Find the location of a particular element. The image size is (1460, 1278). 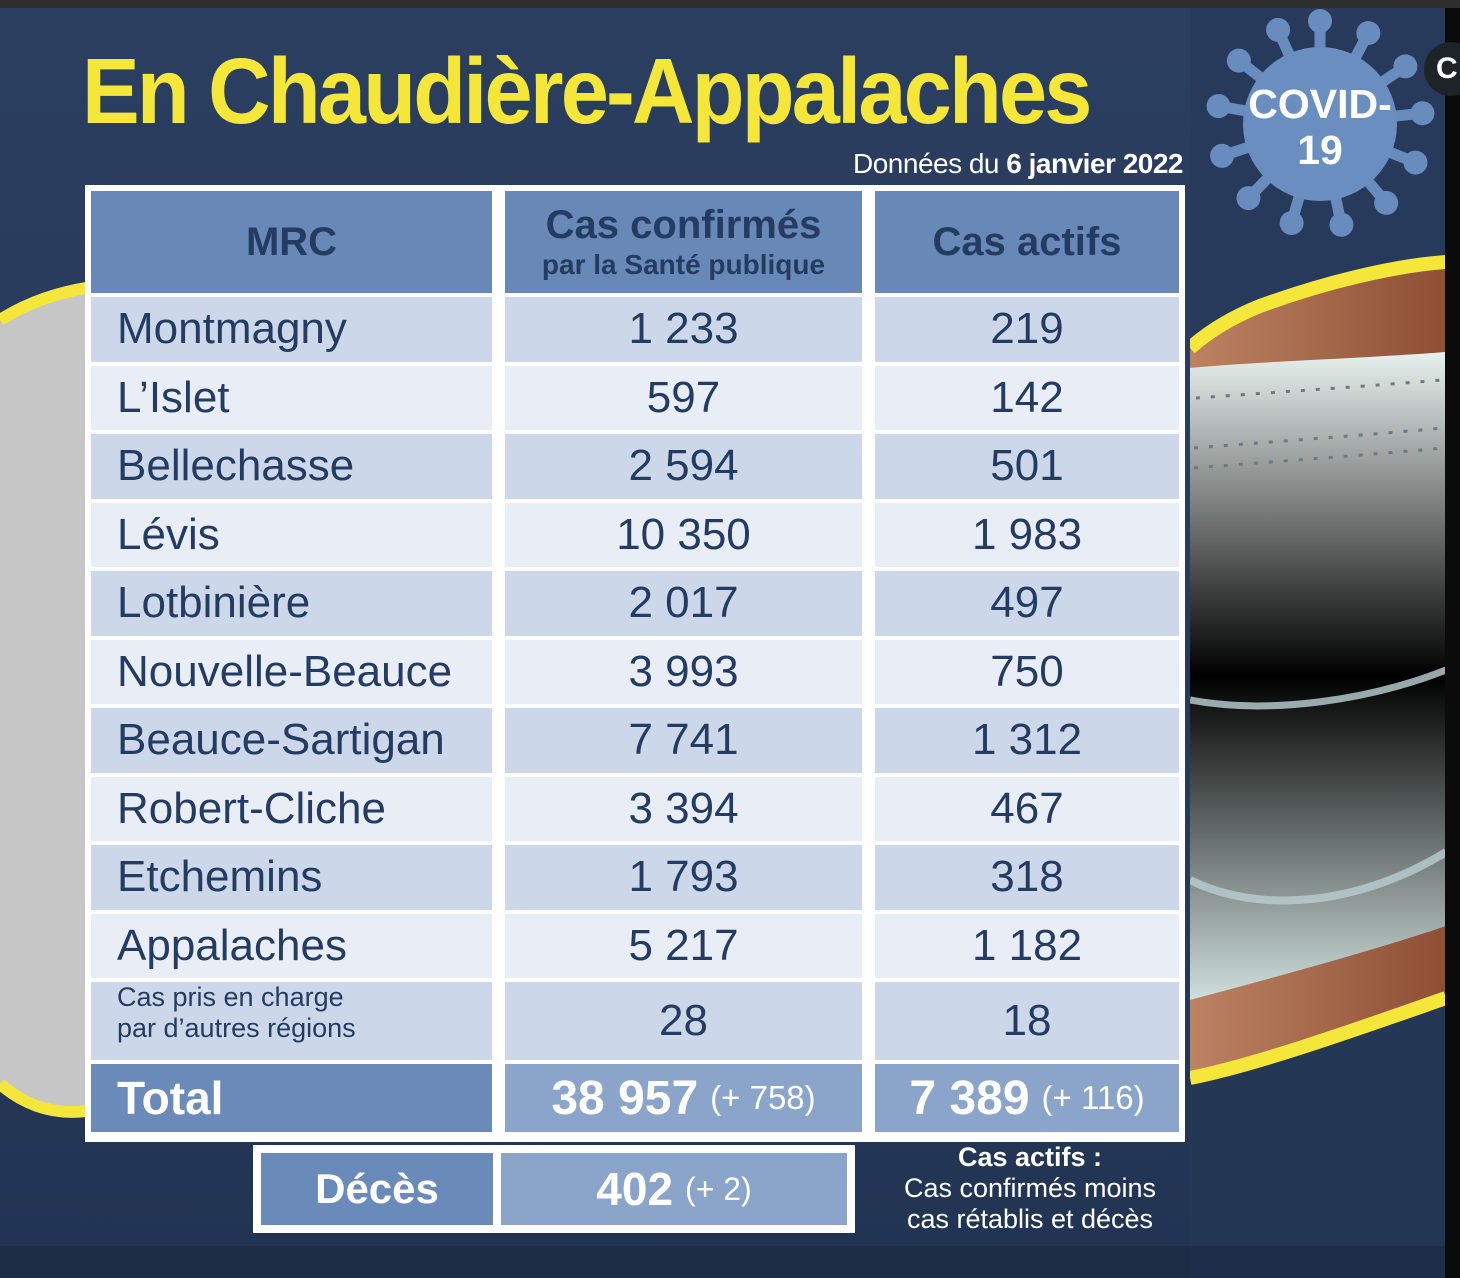

page-title: En Chaudière-Appalaches is located at coordinates (587, 91).